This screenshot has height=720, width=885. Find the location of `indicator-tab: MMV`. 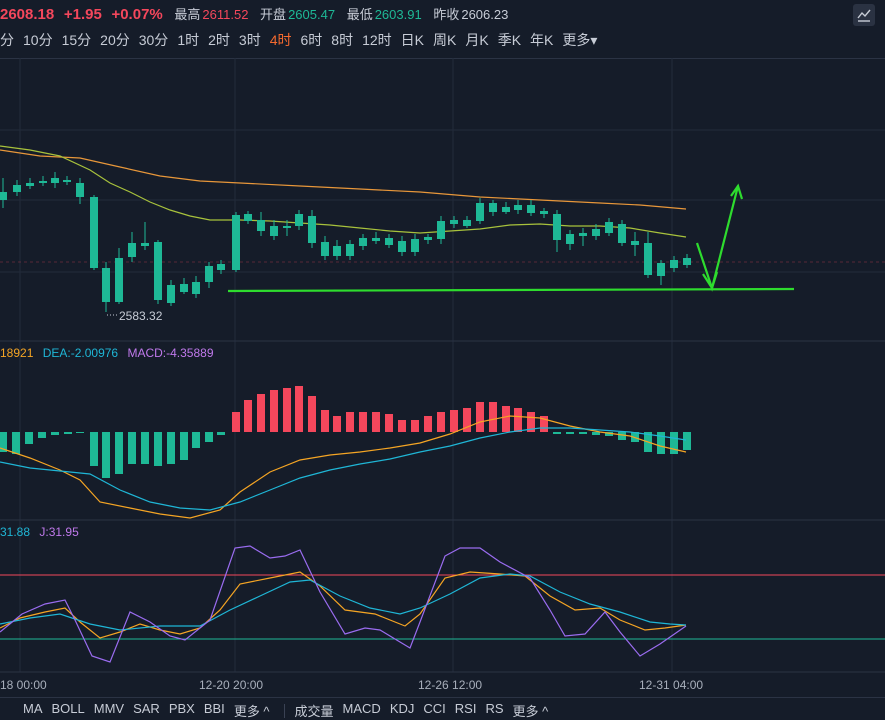

indicator-tab: MMV is located at coordinates (109, 708).